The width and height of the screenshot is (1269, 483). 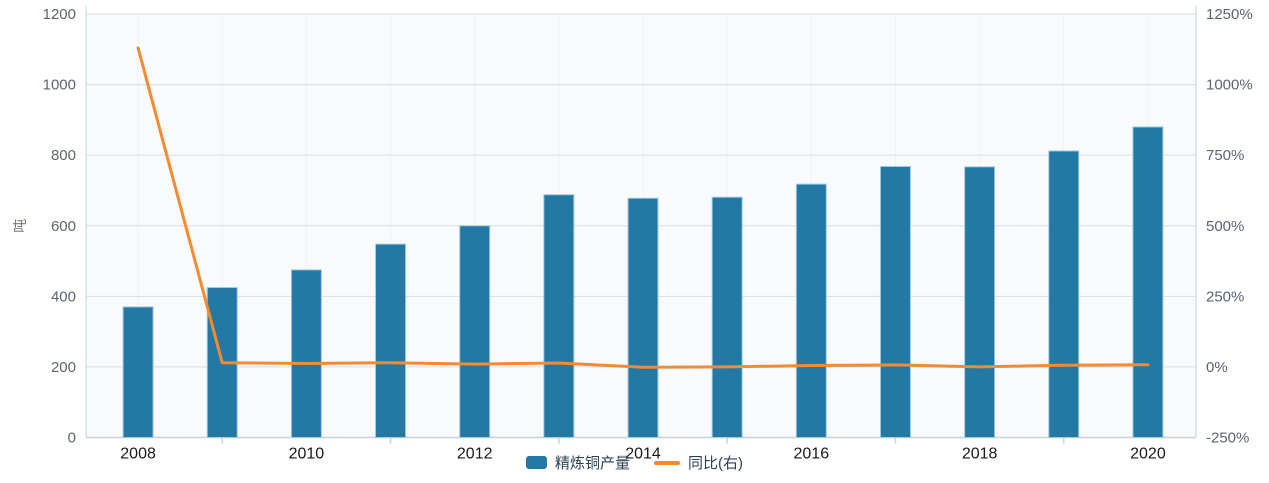 What do you see at coordinates (59, 85) in the screenshot?
I see `left-axis-tick-label: 1000` at bounding box center [59, 85].